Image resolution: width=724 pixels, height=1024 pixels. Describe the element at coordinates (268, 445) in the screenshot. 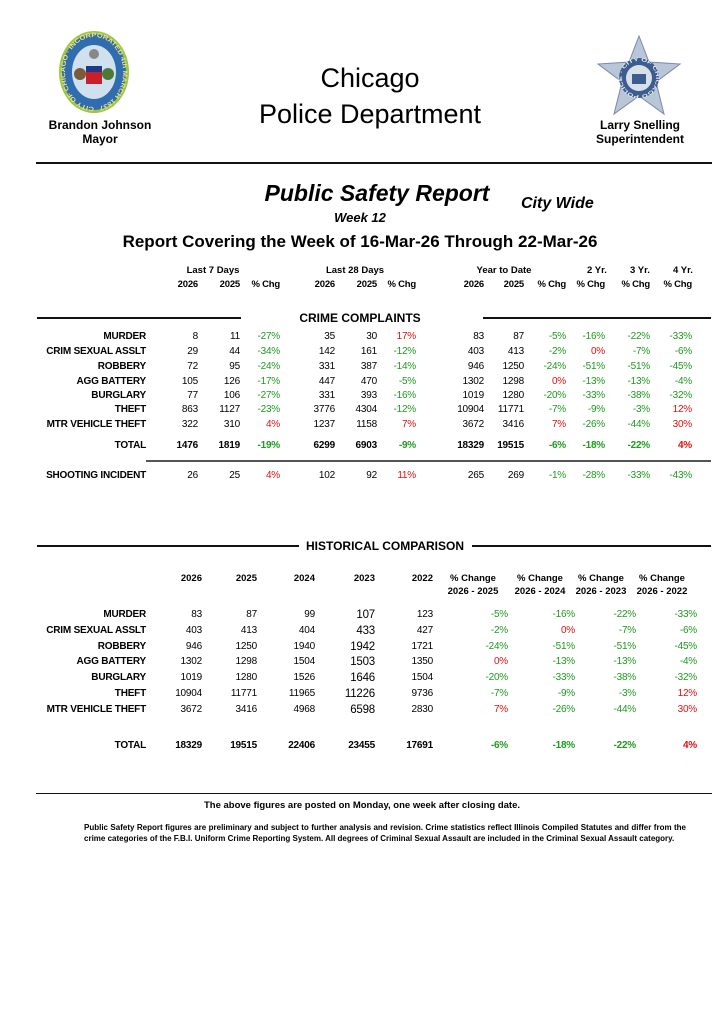

I see `percent-change-cell: -19%` at that location.